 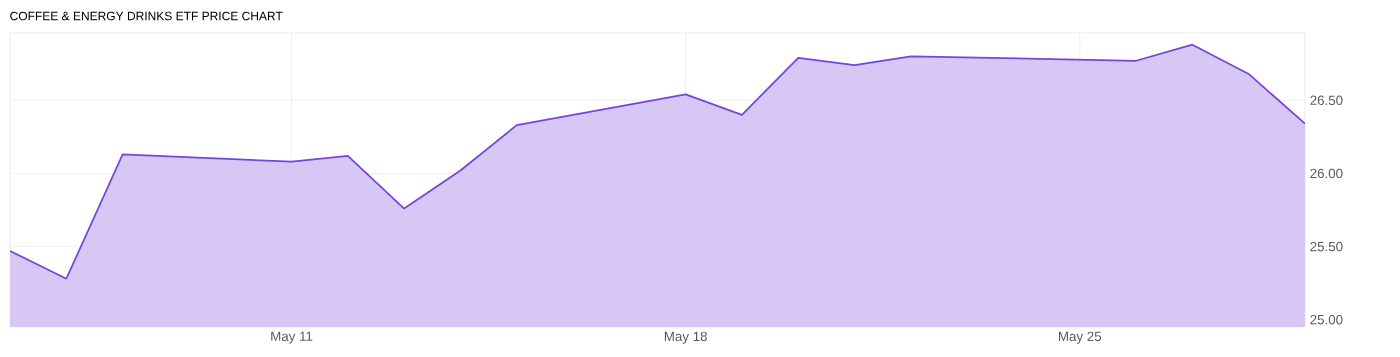 What do you see at coordinates (146, 16) in the screenshot?
I see `chart-title: COFFEE & ENERGY DRINKS ETF PRICE CHART` at bounding box center [146, 16].